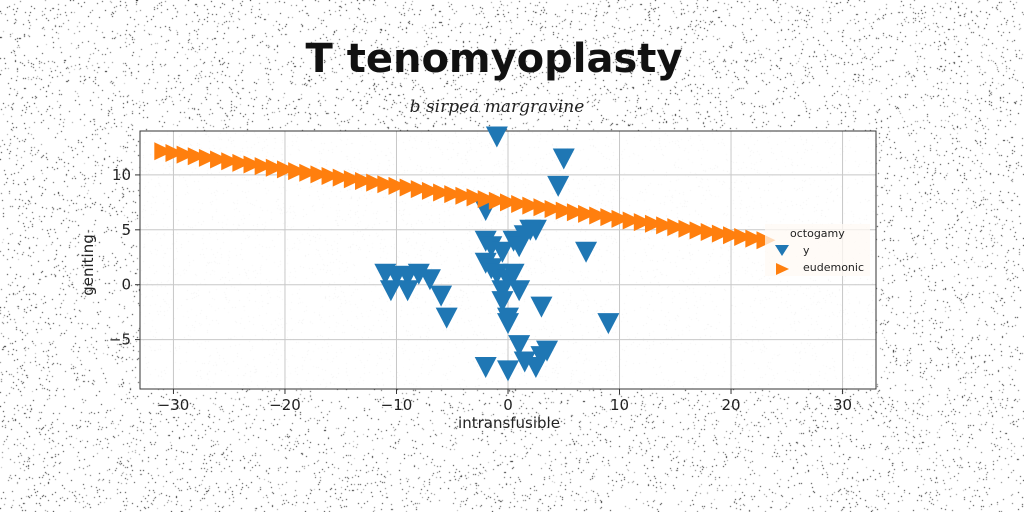 This screenshot has width=1024, height=512. Describe the element at coordinates (497, 107) in the screenshot. I see `chart-subtitle: b sirpea margravine` at that location.